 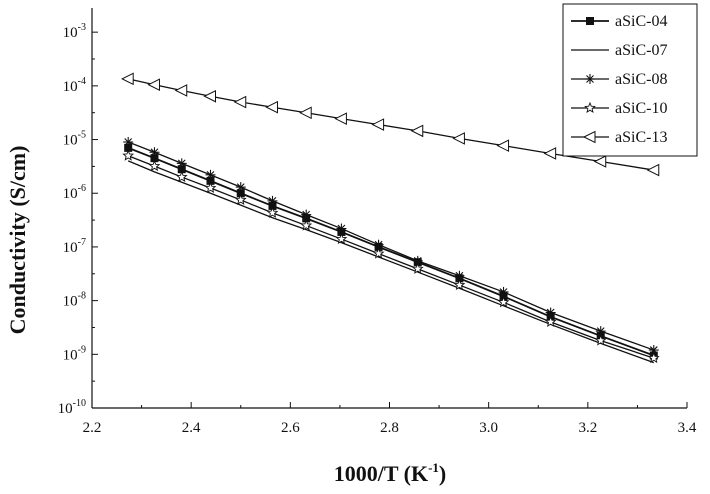 I want to click on legend: aSiC-04 aSiC-07 aSiC-08 aSiC-10 aSiC-13, so click(x=630, y=80).